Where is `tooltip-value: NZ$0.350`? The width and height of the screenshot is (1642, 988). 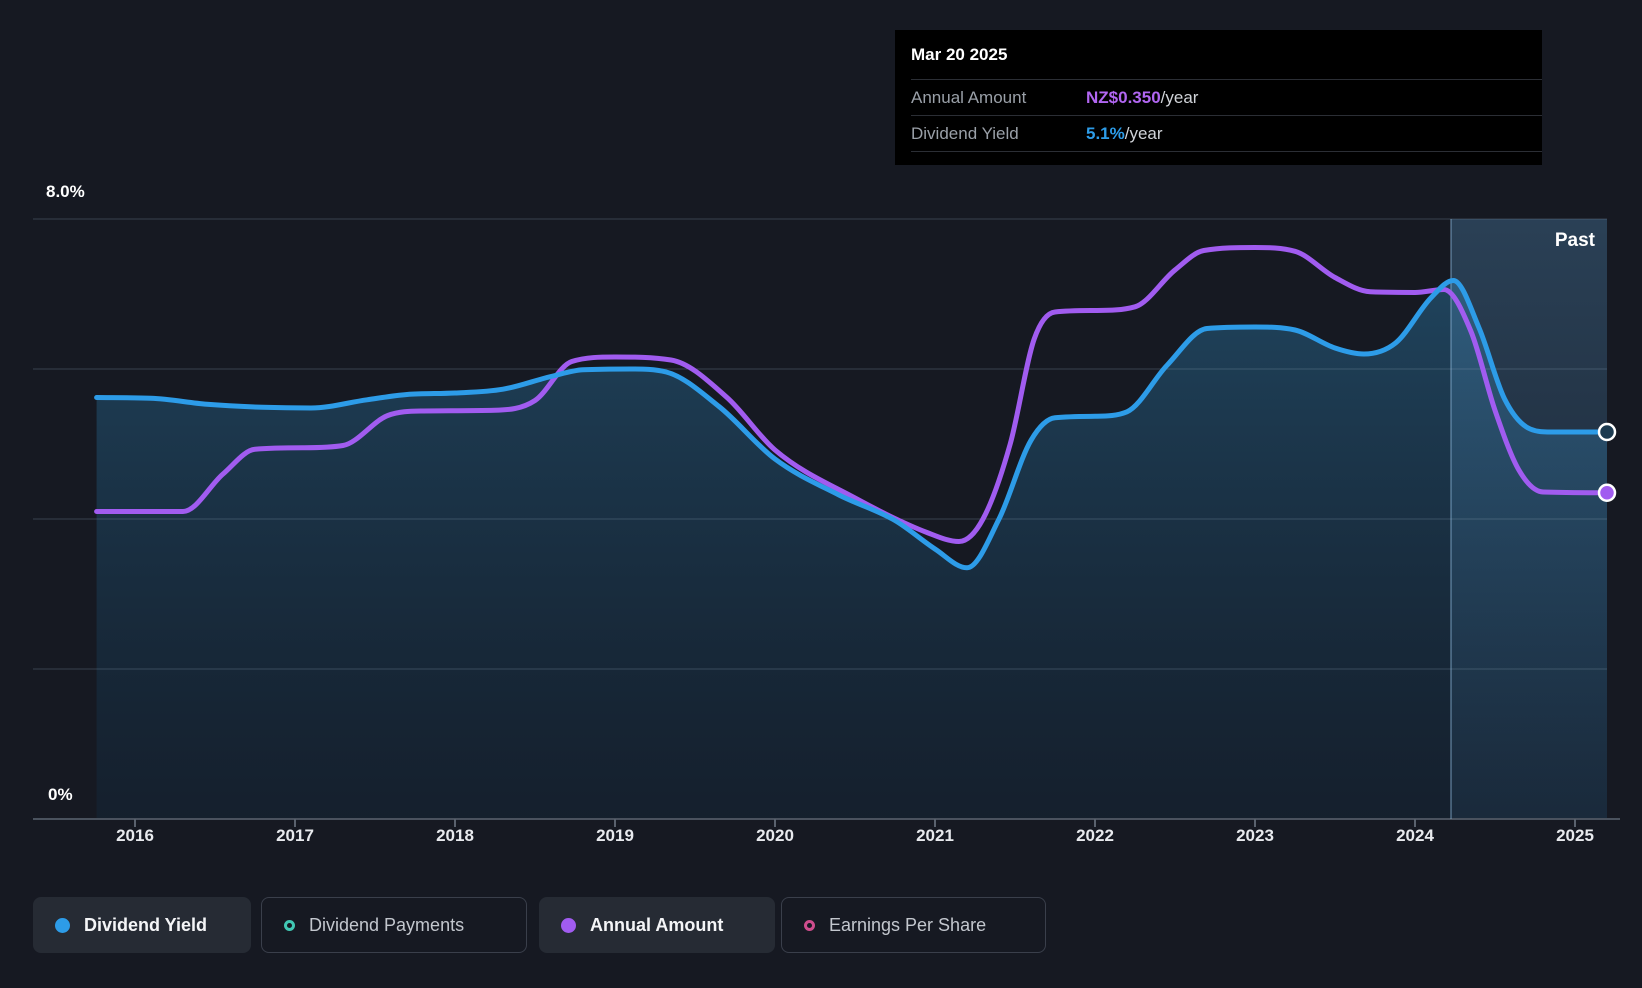
tooltip-value: NZ$0.350 is located at coordinates (1123, 97).